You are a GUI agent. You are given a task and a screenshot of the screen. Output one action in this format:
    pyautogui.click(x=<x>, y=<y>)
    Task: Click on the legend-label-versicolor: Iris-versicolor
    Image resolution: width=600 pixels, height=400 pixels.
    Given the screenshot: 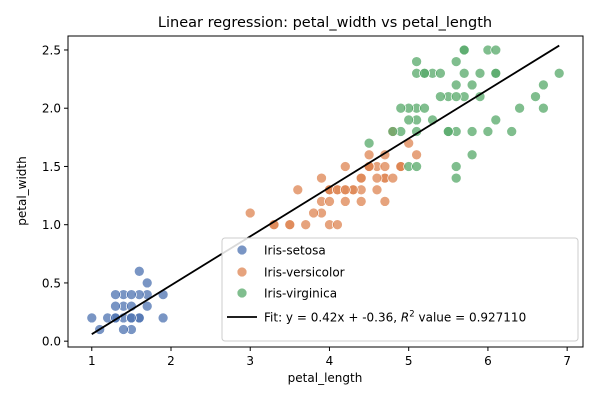 What is the action you would take?
    pyautogui.click(x=304, y=273)
    